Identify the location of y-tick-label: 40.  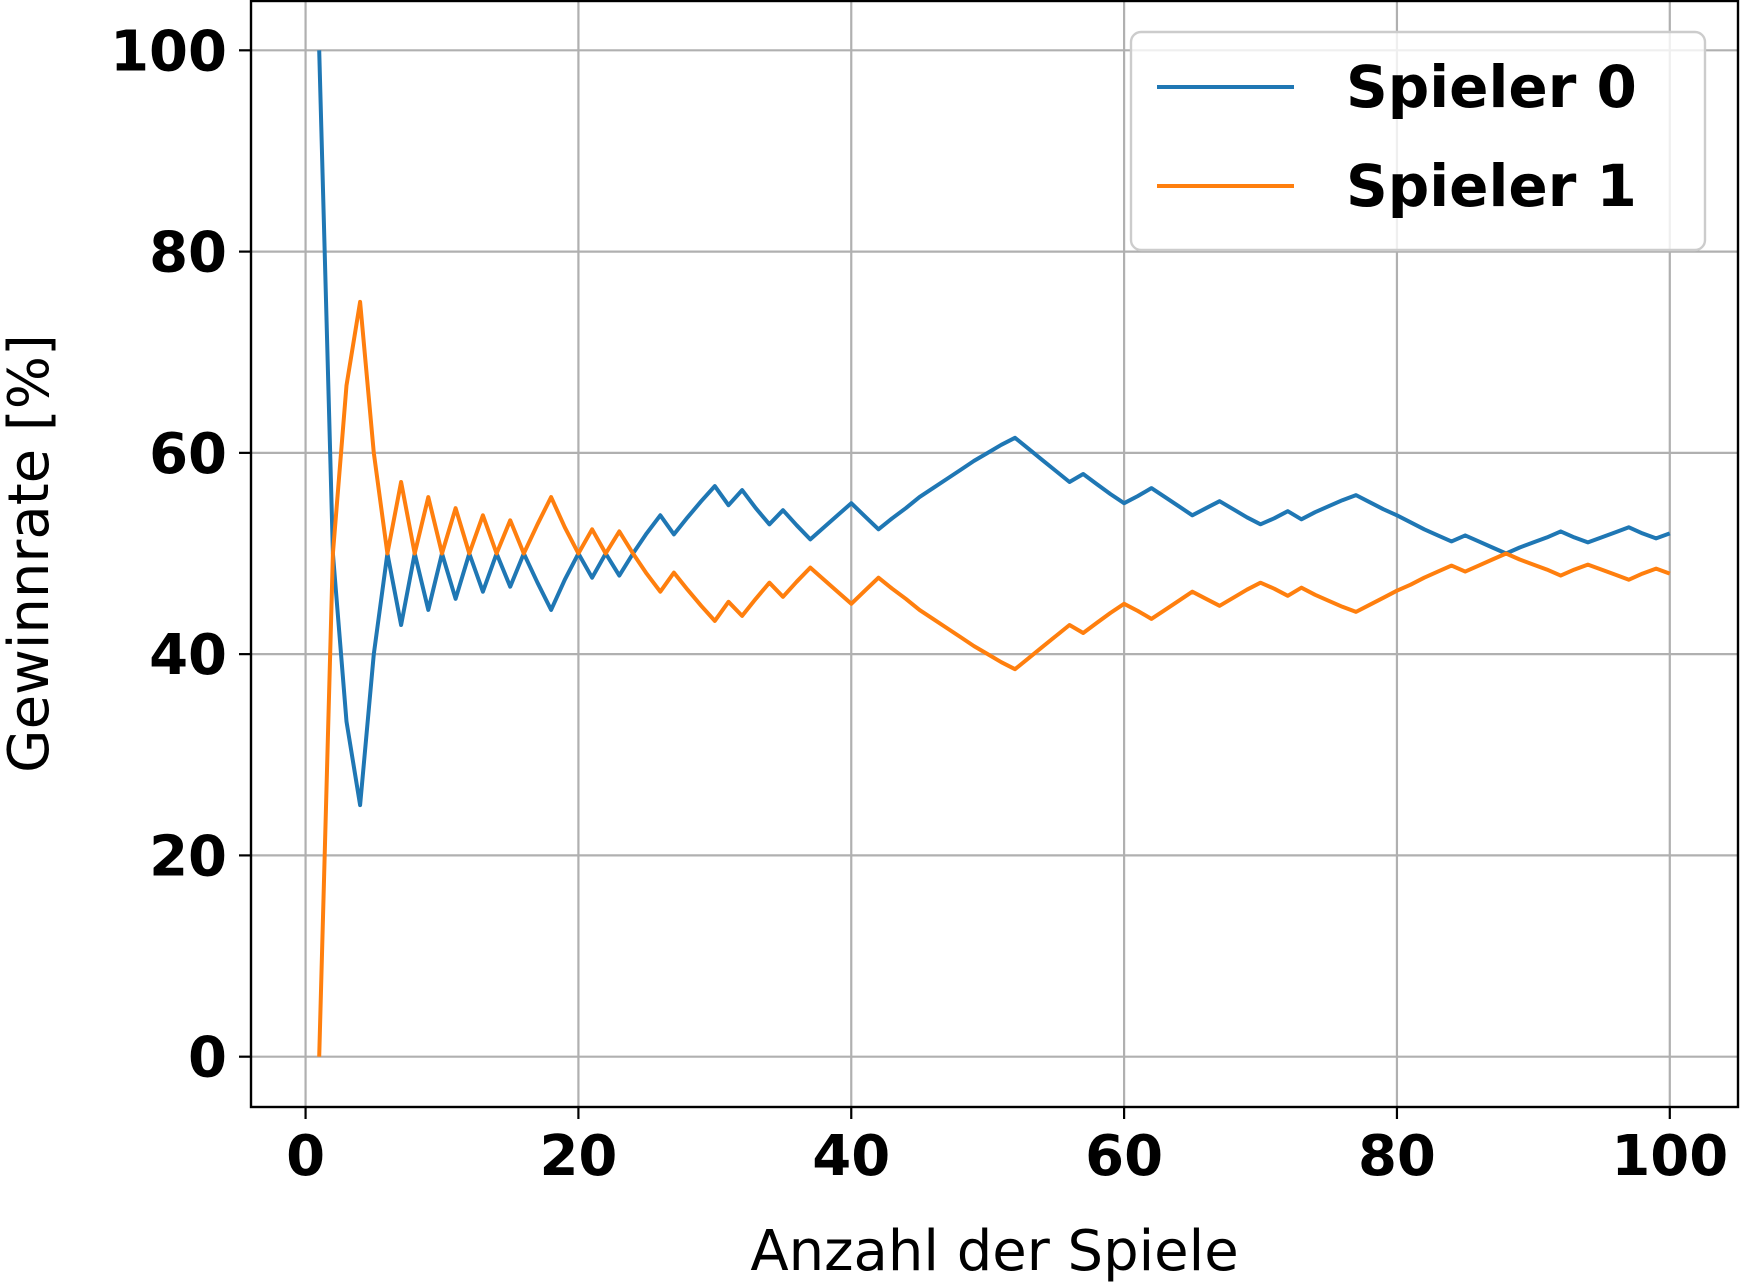
(188, 655).